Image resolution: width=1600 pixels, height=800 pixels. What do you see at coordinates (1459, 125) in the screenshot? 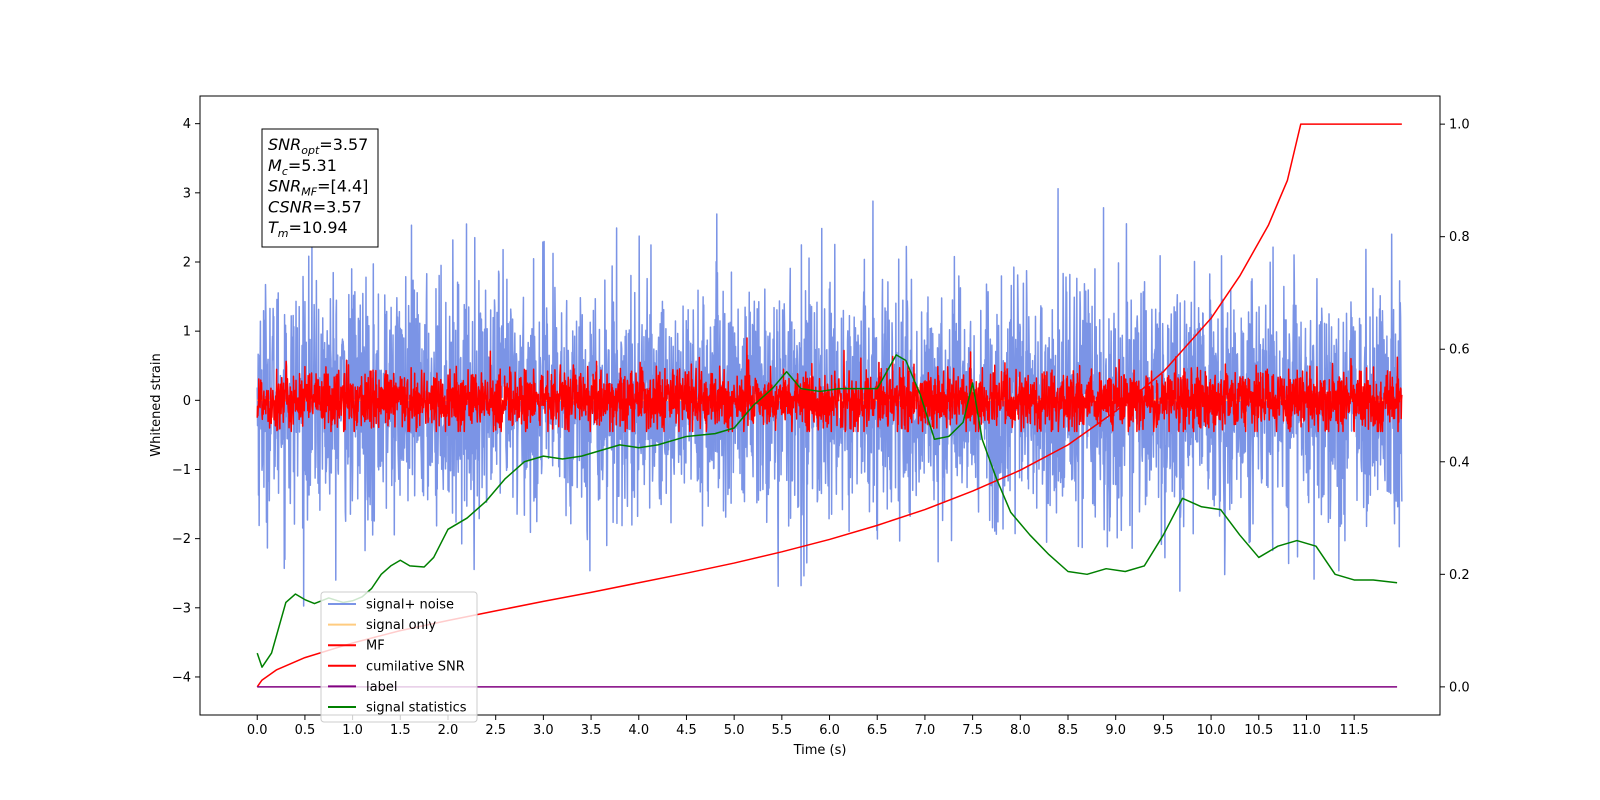
I see `y-right-tick-label: 1.0` at bounding box center [1459, 125].